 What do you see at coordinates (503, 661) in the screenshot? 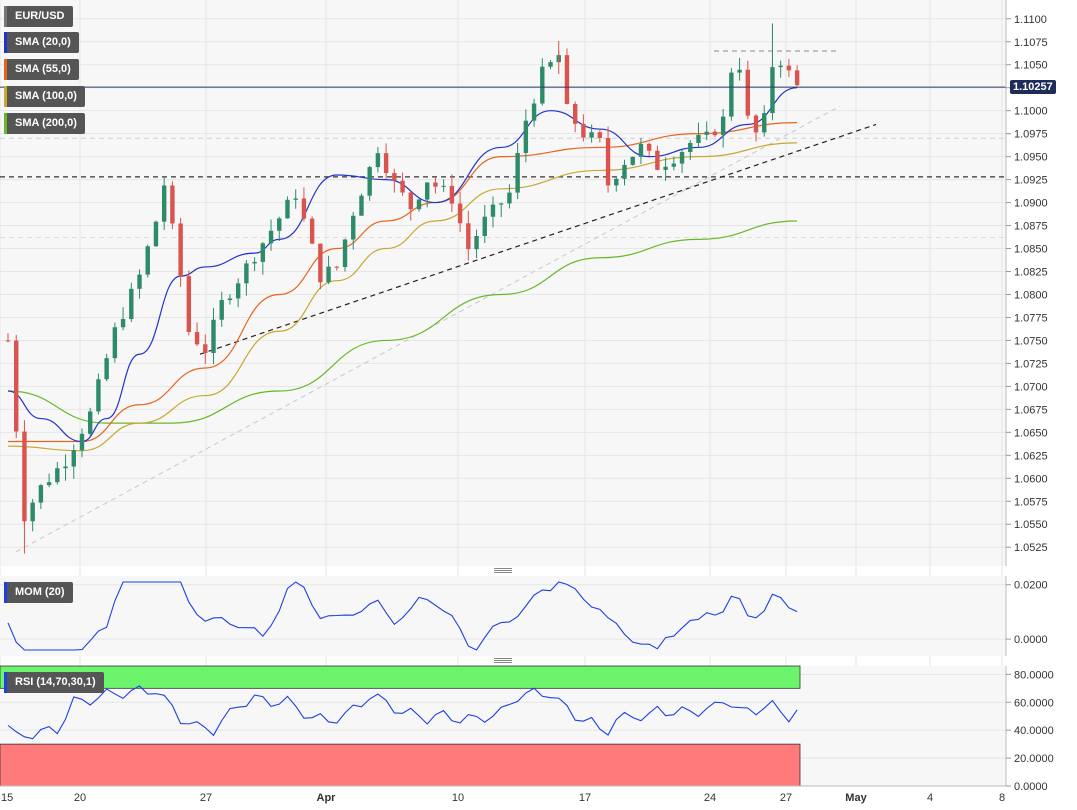
I see `rsi-pane-resize-handle` at bounding box center [503, 661].